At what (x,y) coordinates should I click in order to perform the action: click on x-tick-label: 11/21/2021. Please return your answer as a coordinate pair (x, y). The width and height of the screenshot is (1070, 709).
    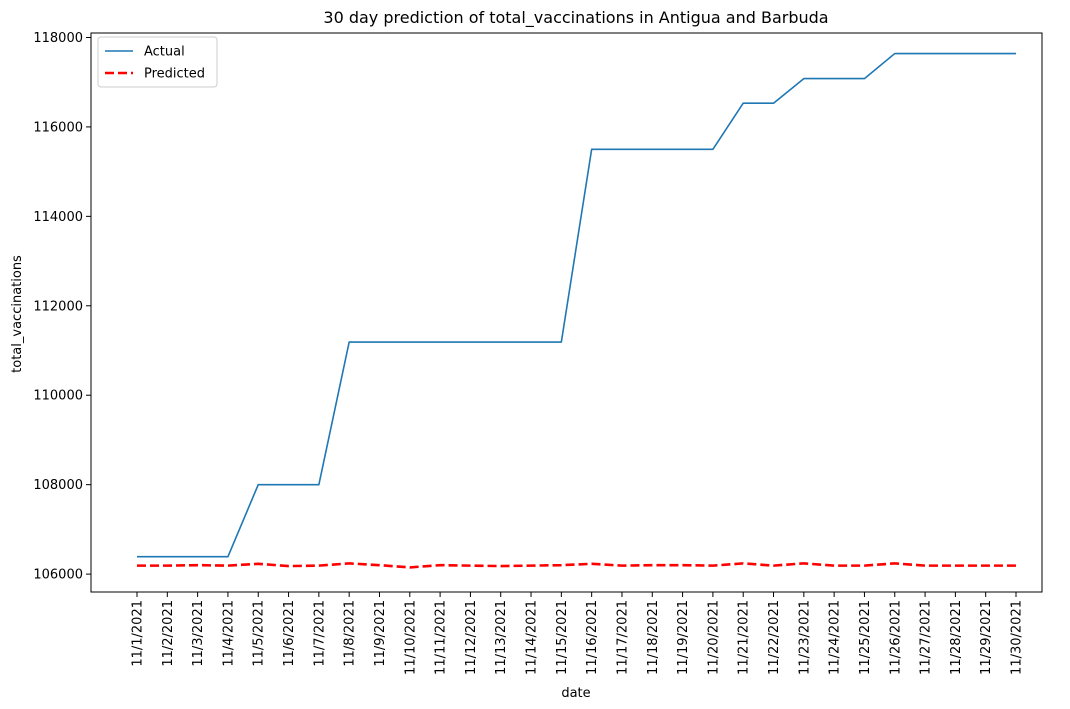
    Looking at the image, I should click on (744, 637).